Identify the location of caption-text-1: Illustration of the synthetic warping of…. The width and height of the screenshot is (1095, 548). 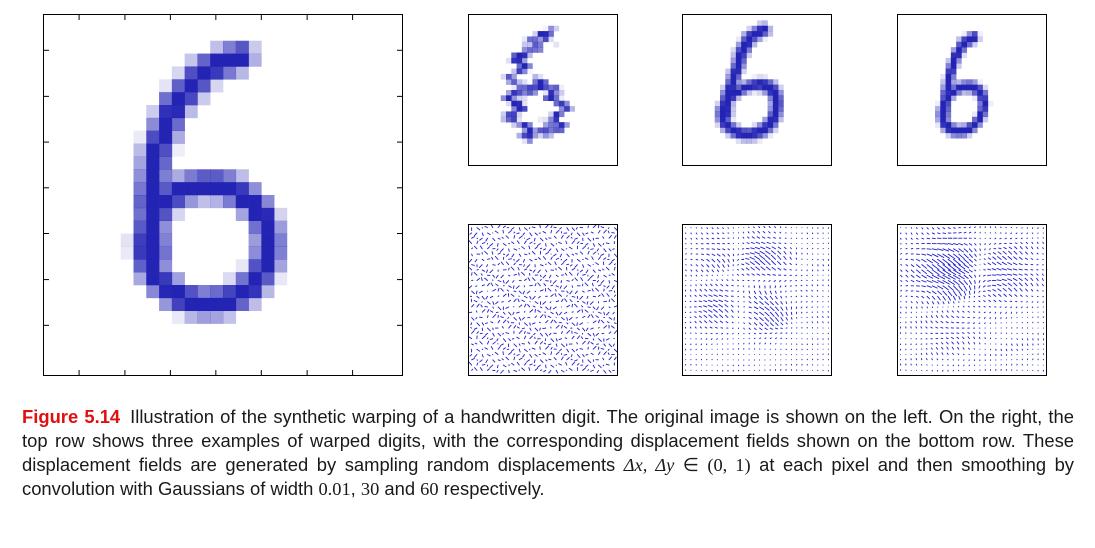
(548, 440).